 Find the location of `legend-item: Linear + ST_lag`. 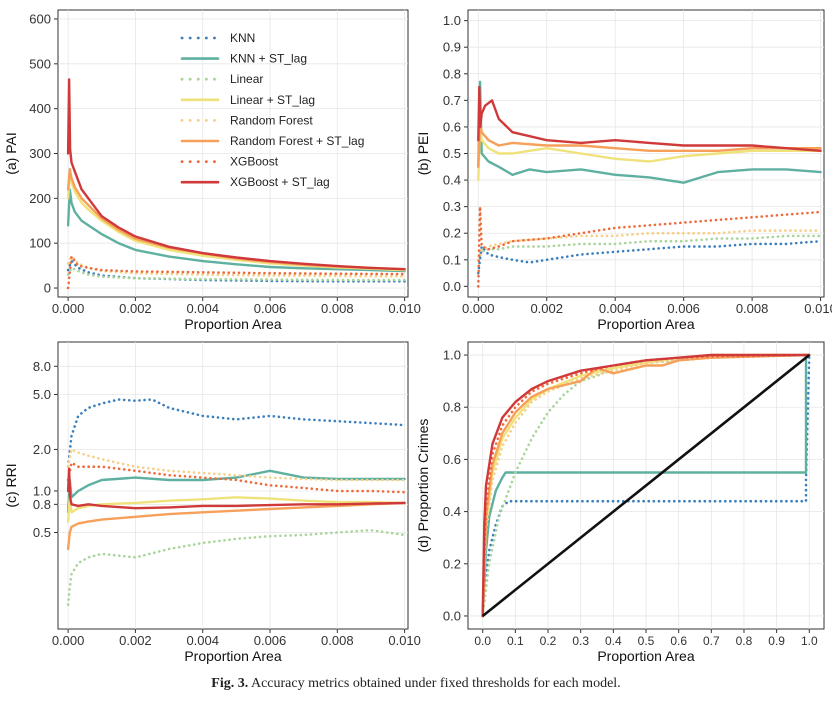

legend-item: Linear + ST_lag is located at coordinates (247, 100).